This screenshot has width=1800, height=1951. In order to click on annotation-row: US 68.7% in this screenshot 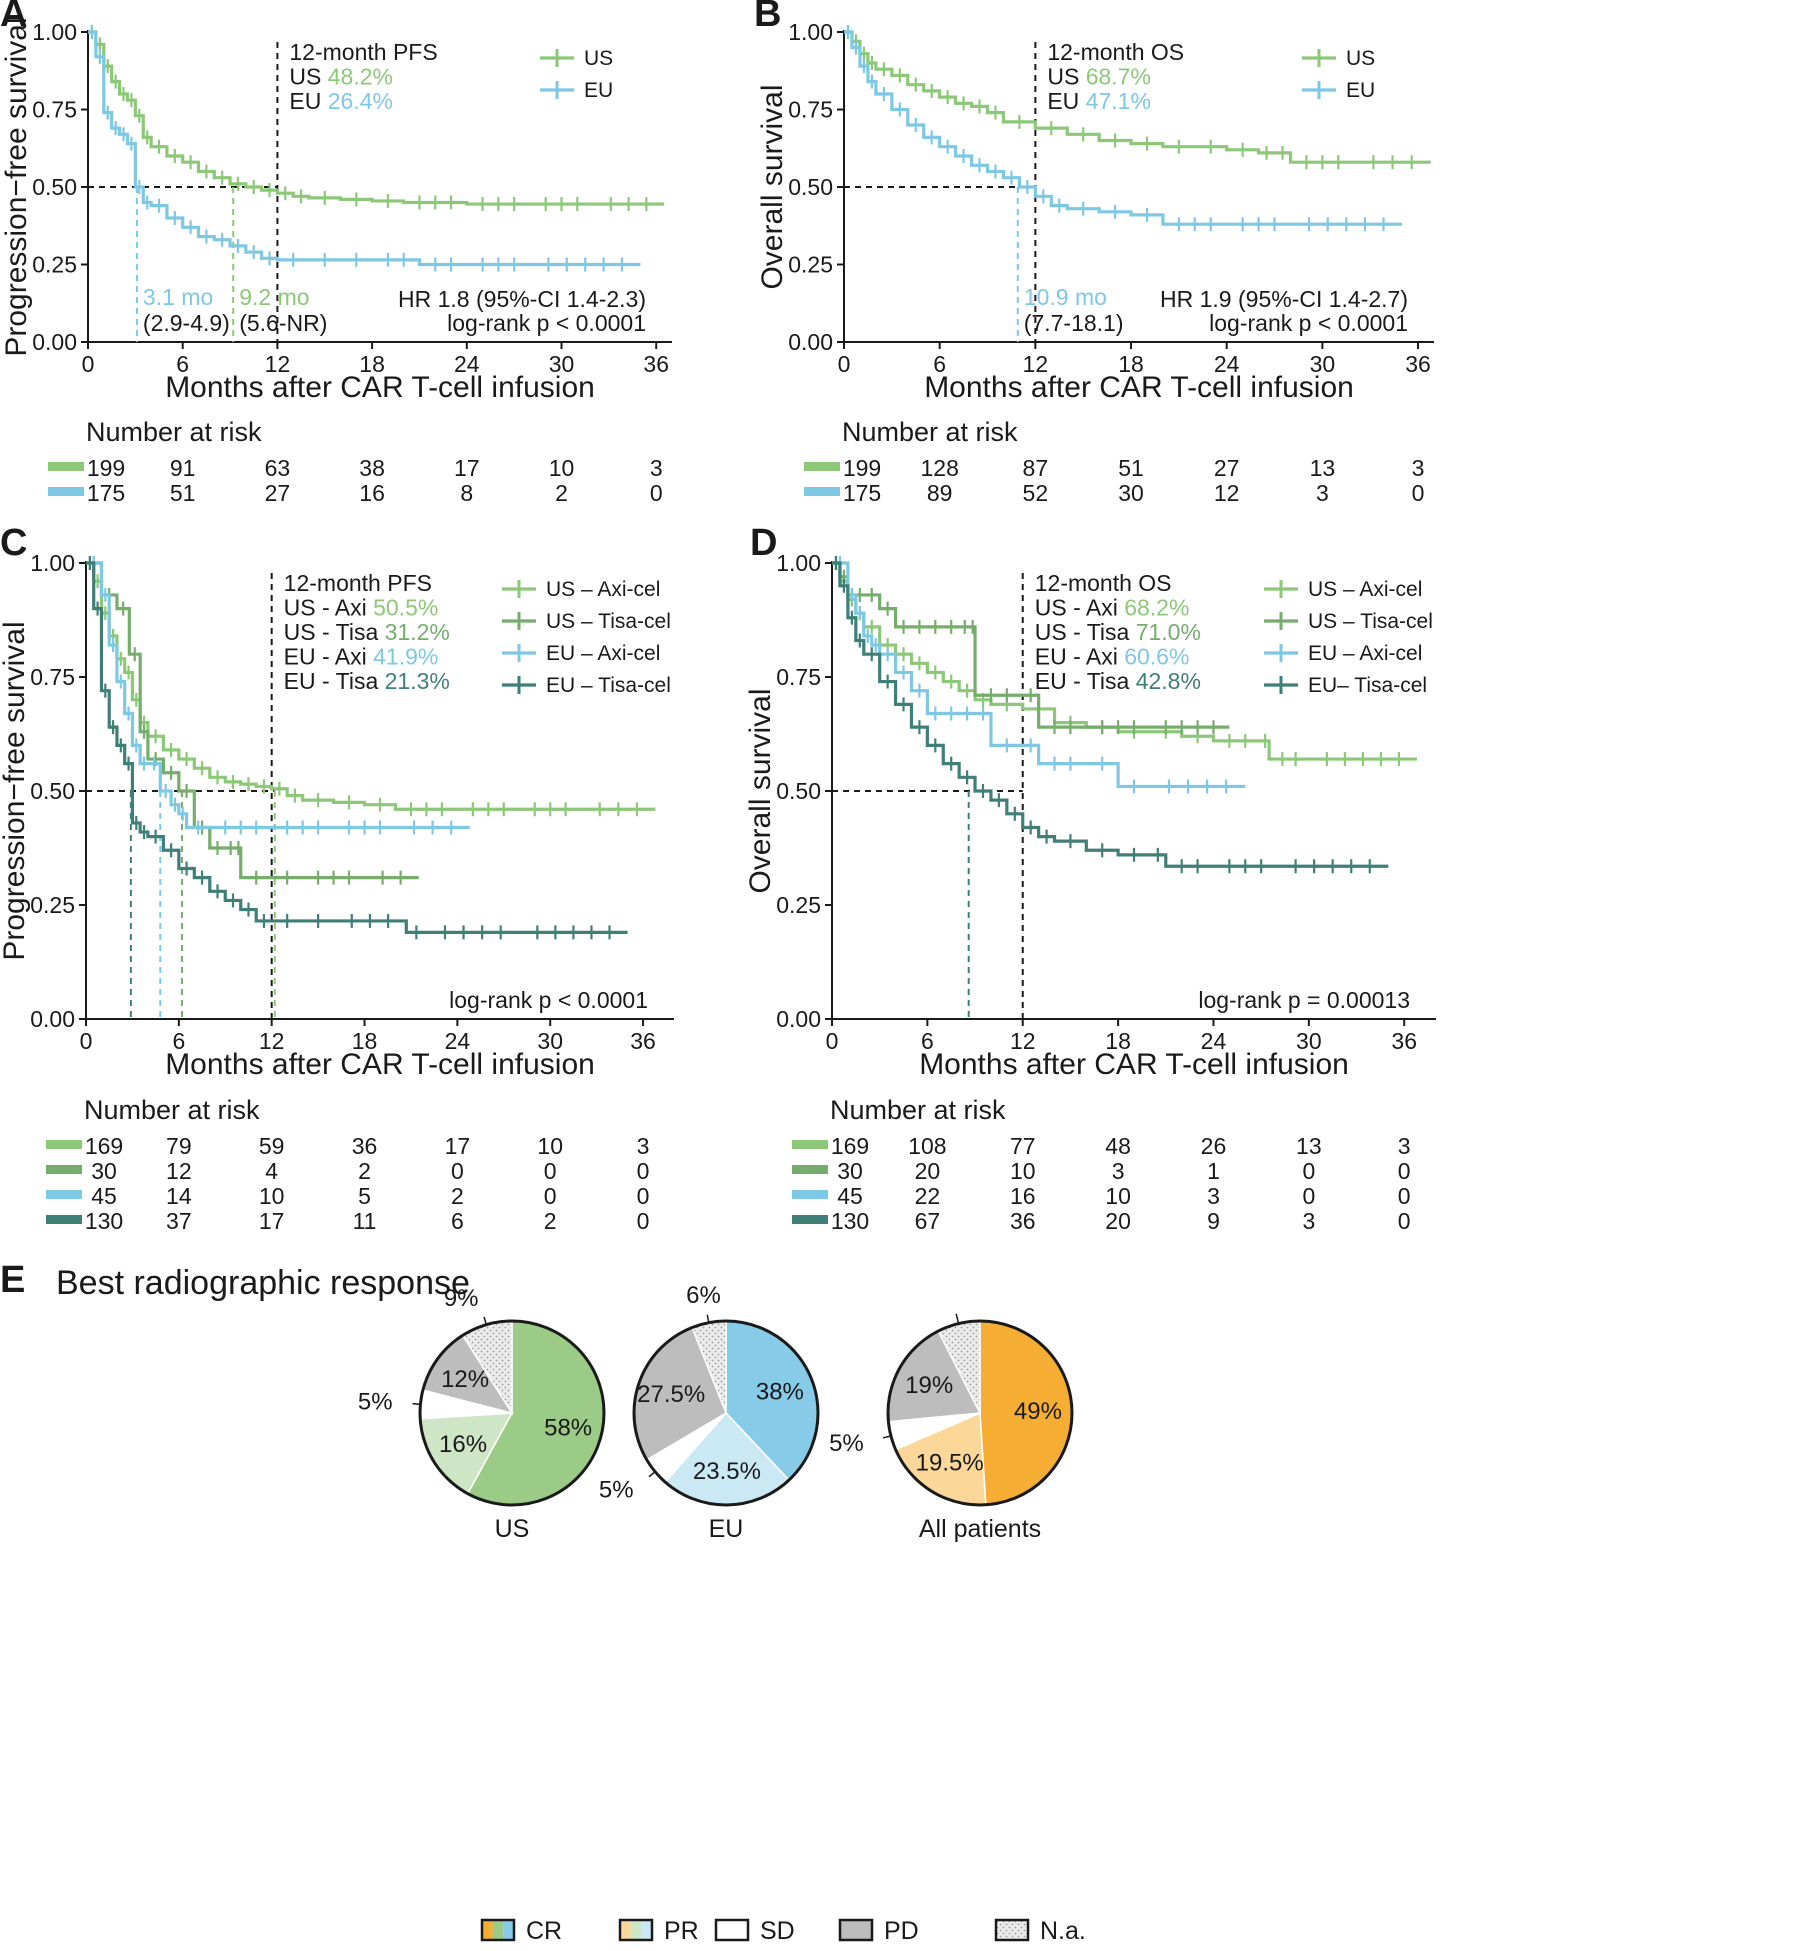, I will do `click(1099, 77)`.